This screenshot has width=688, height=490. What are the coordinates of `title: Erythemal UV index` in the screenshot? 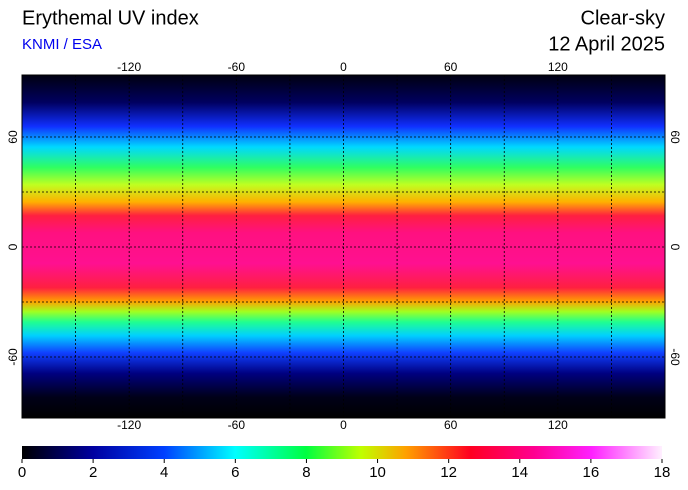 It's located at (110, 18).